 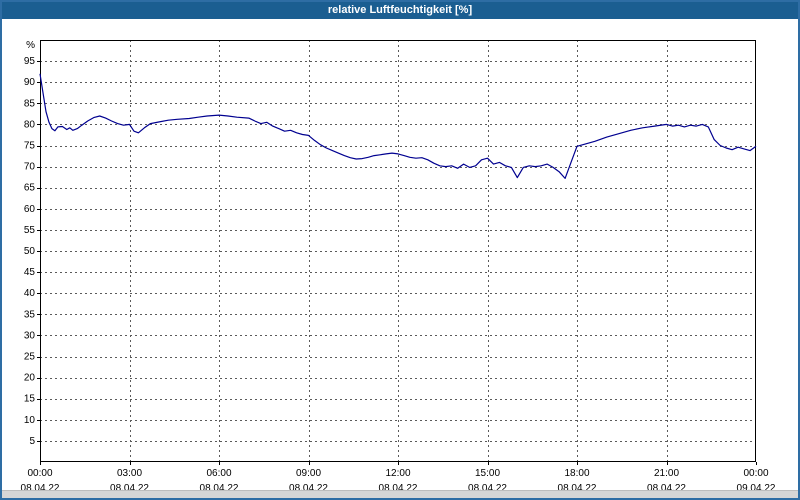 I want to click on window-title: relative Luftfeuchtigkeit [%], so click(x=400, y=10).